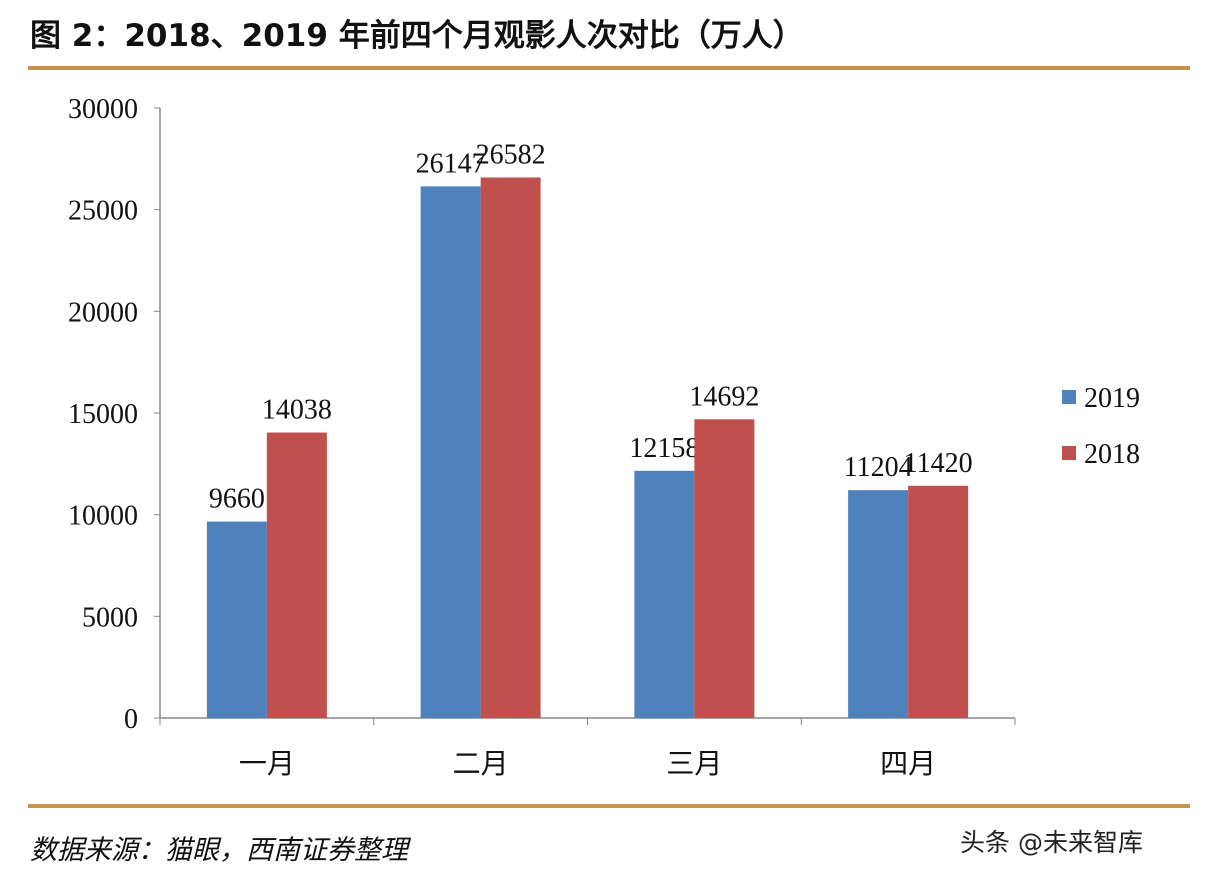  What do you see at coordinates (1069, 397) in the screenshot?
I see `legend-swatch-2019` at bounding box center [1069, 397].